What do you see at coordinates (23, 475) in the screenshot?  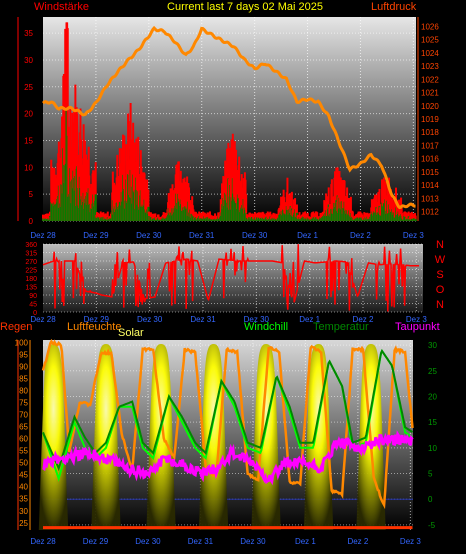 I see `y-tick-label-humidity: 45` at bounding box center [23, 475].